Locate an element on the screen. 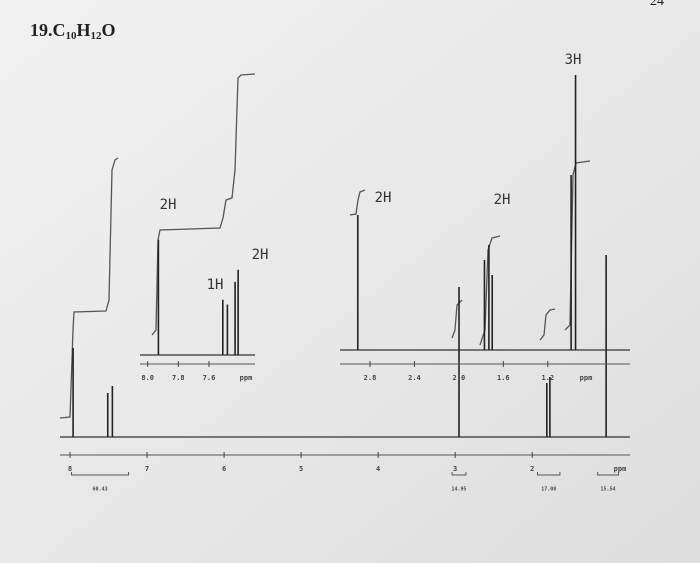  title: 19.C10H12O is located at coordinates (73, 30).